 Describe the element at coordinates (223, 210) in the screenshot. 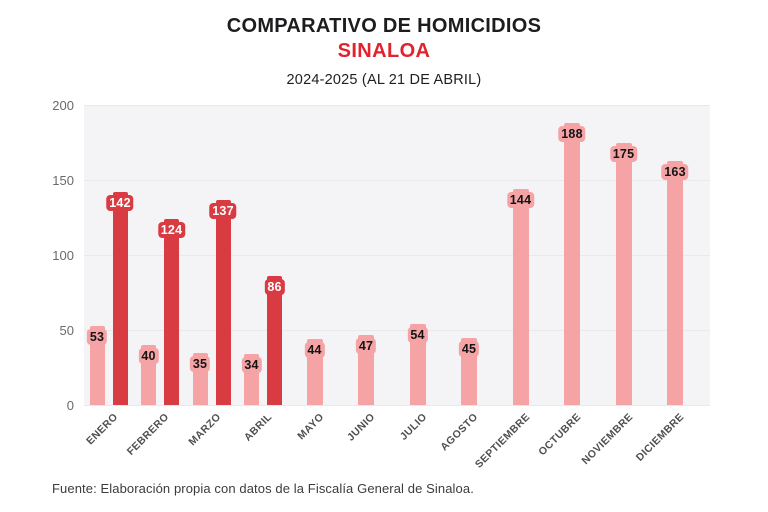

I see `bar-value-label: 137` at that location.